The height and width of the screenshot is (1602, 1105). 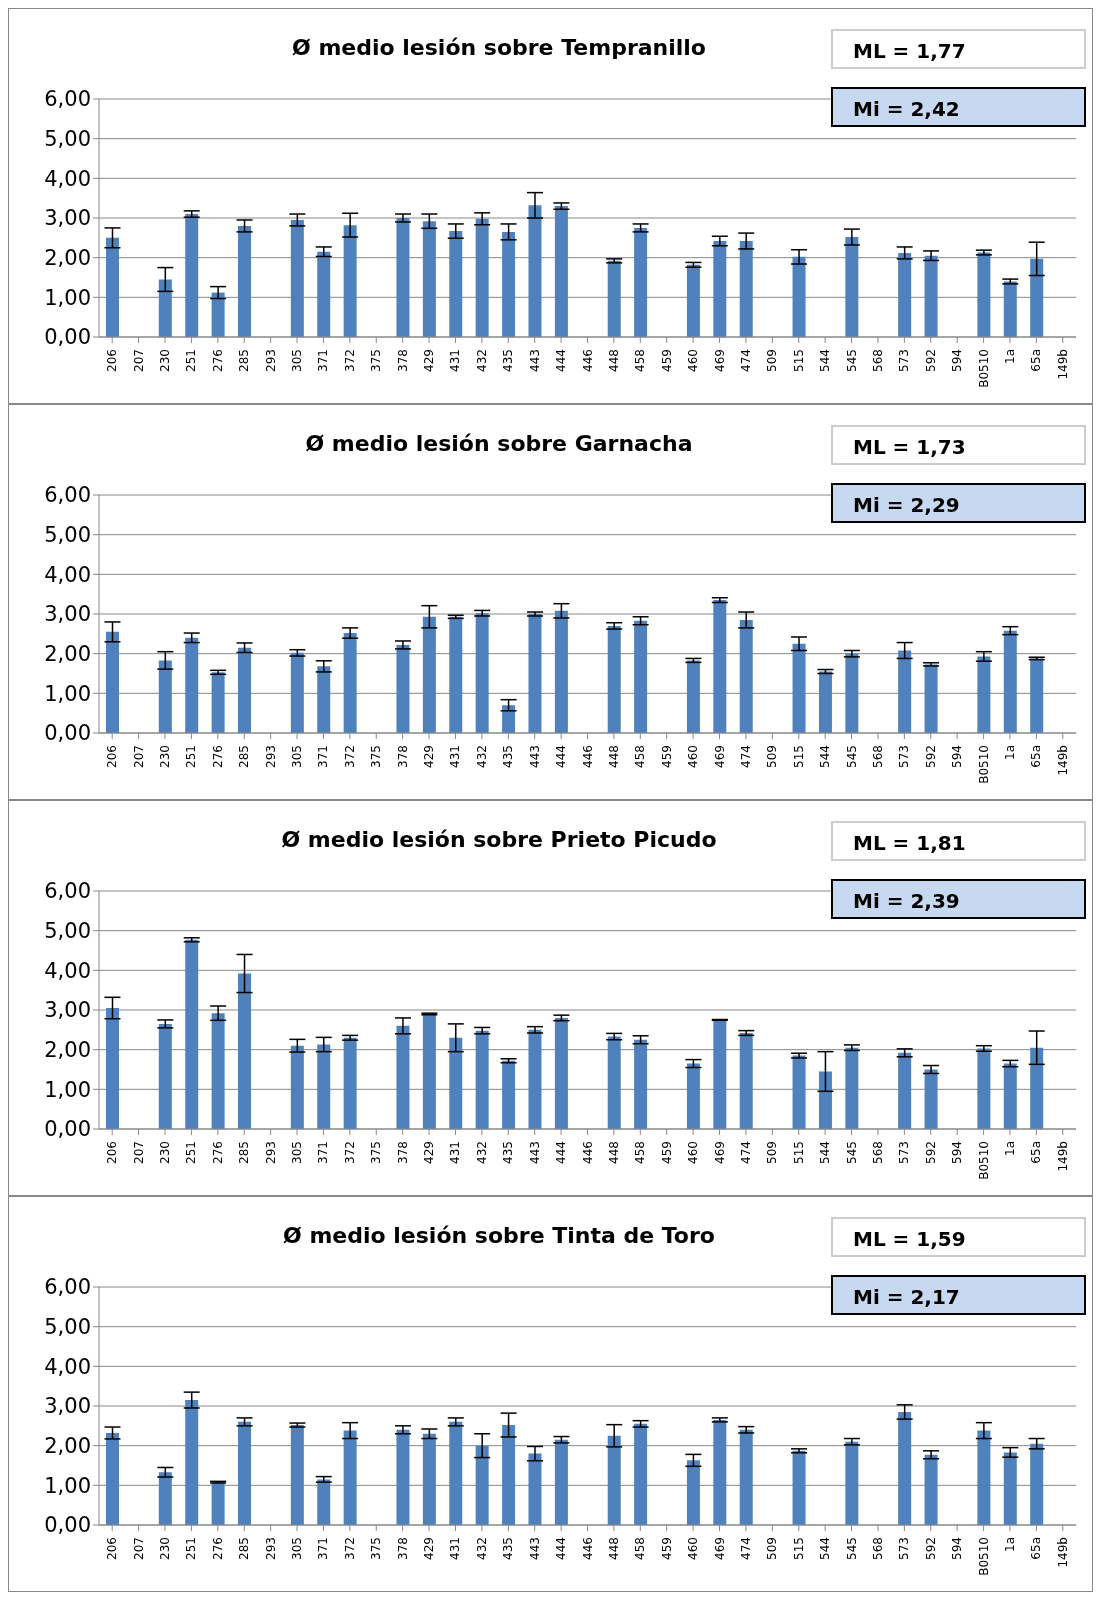 I want to click on x-tick-label: 544, so click(x=825, y=360).